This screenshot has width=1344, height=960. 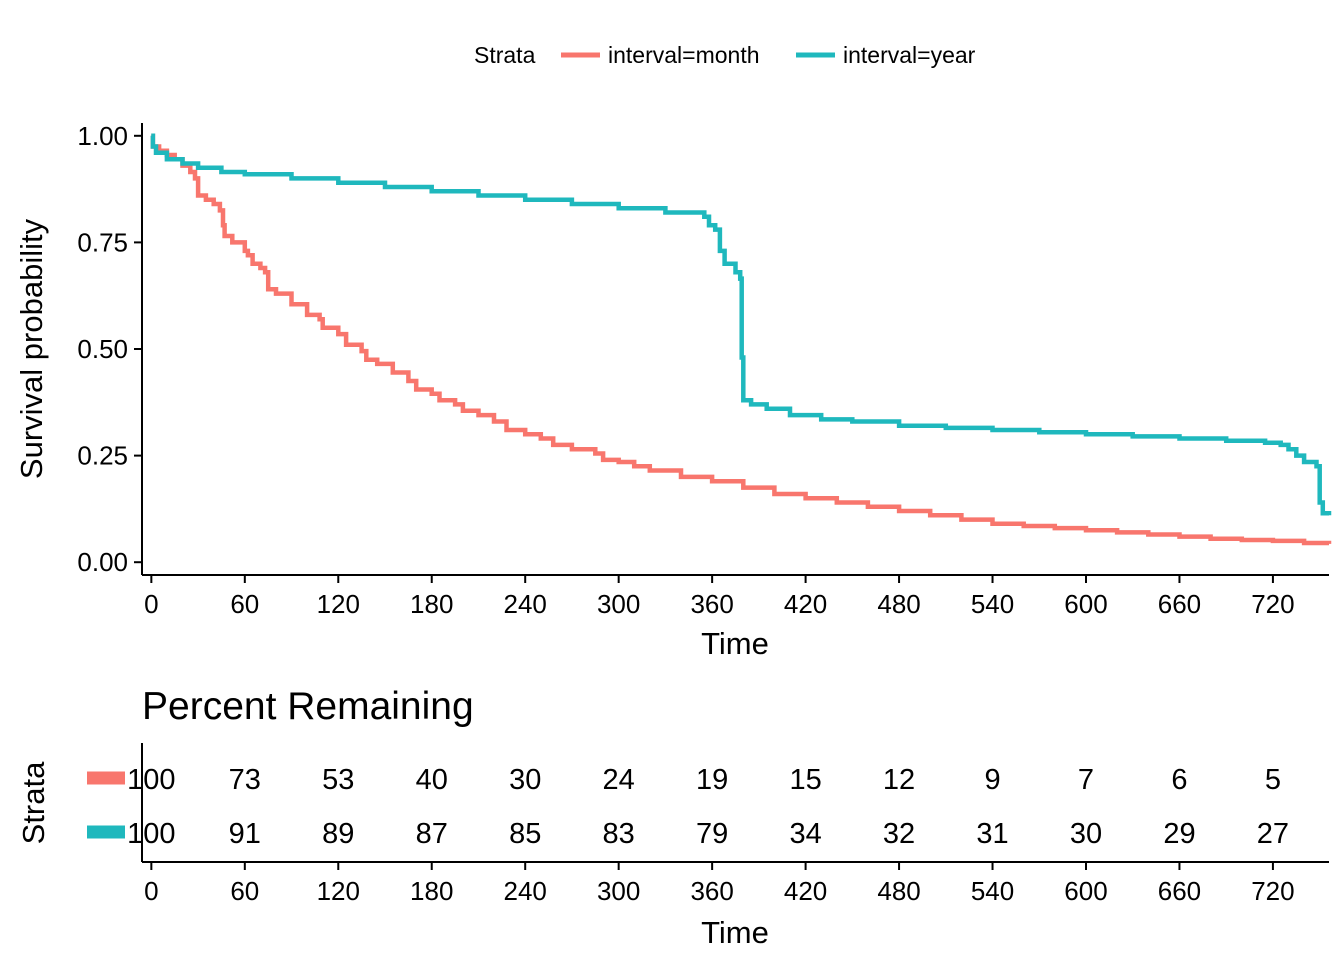 I want to click on risk-table-cell: 7, so click(x=1086, y=780).